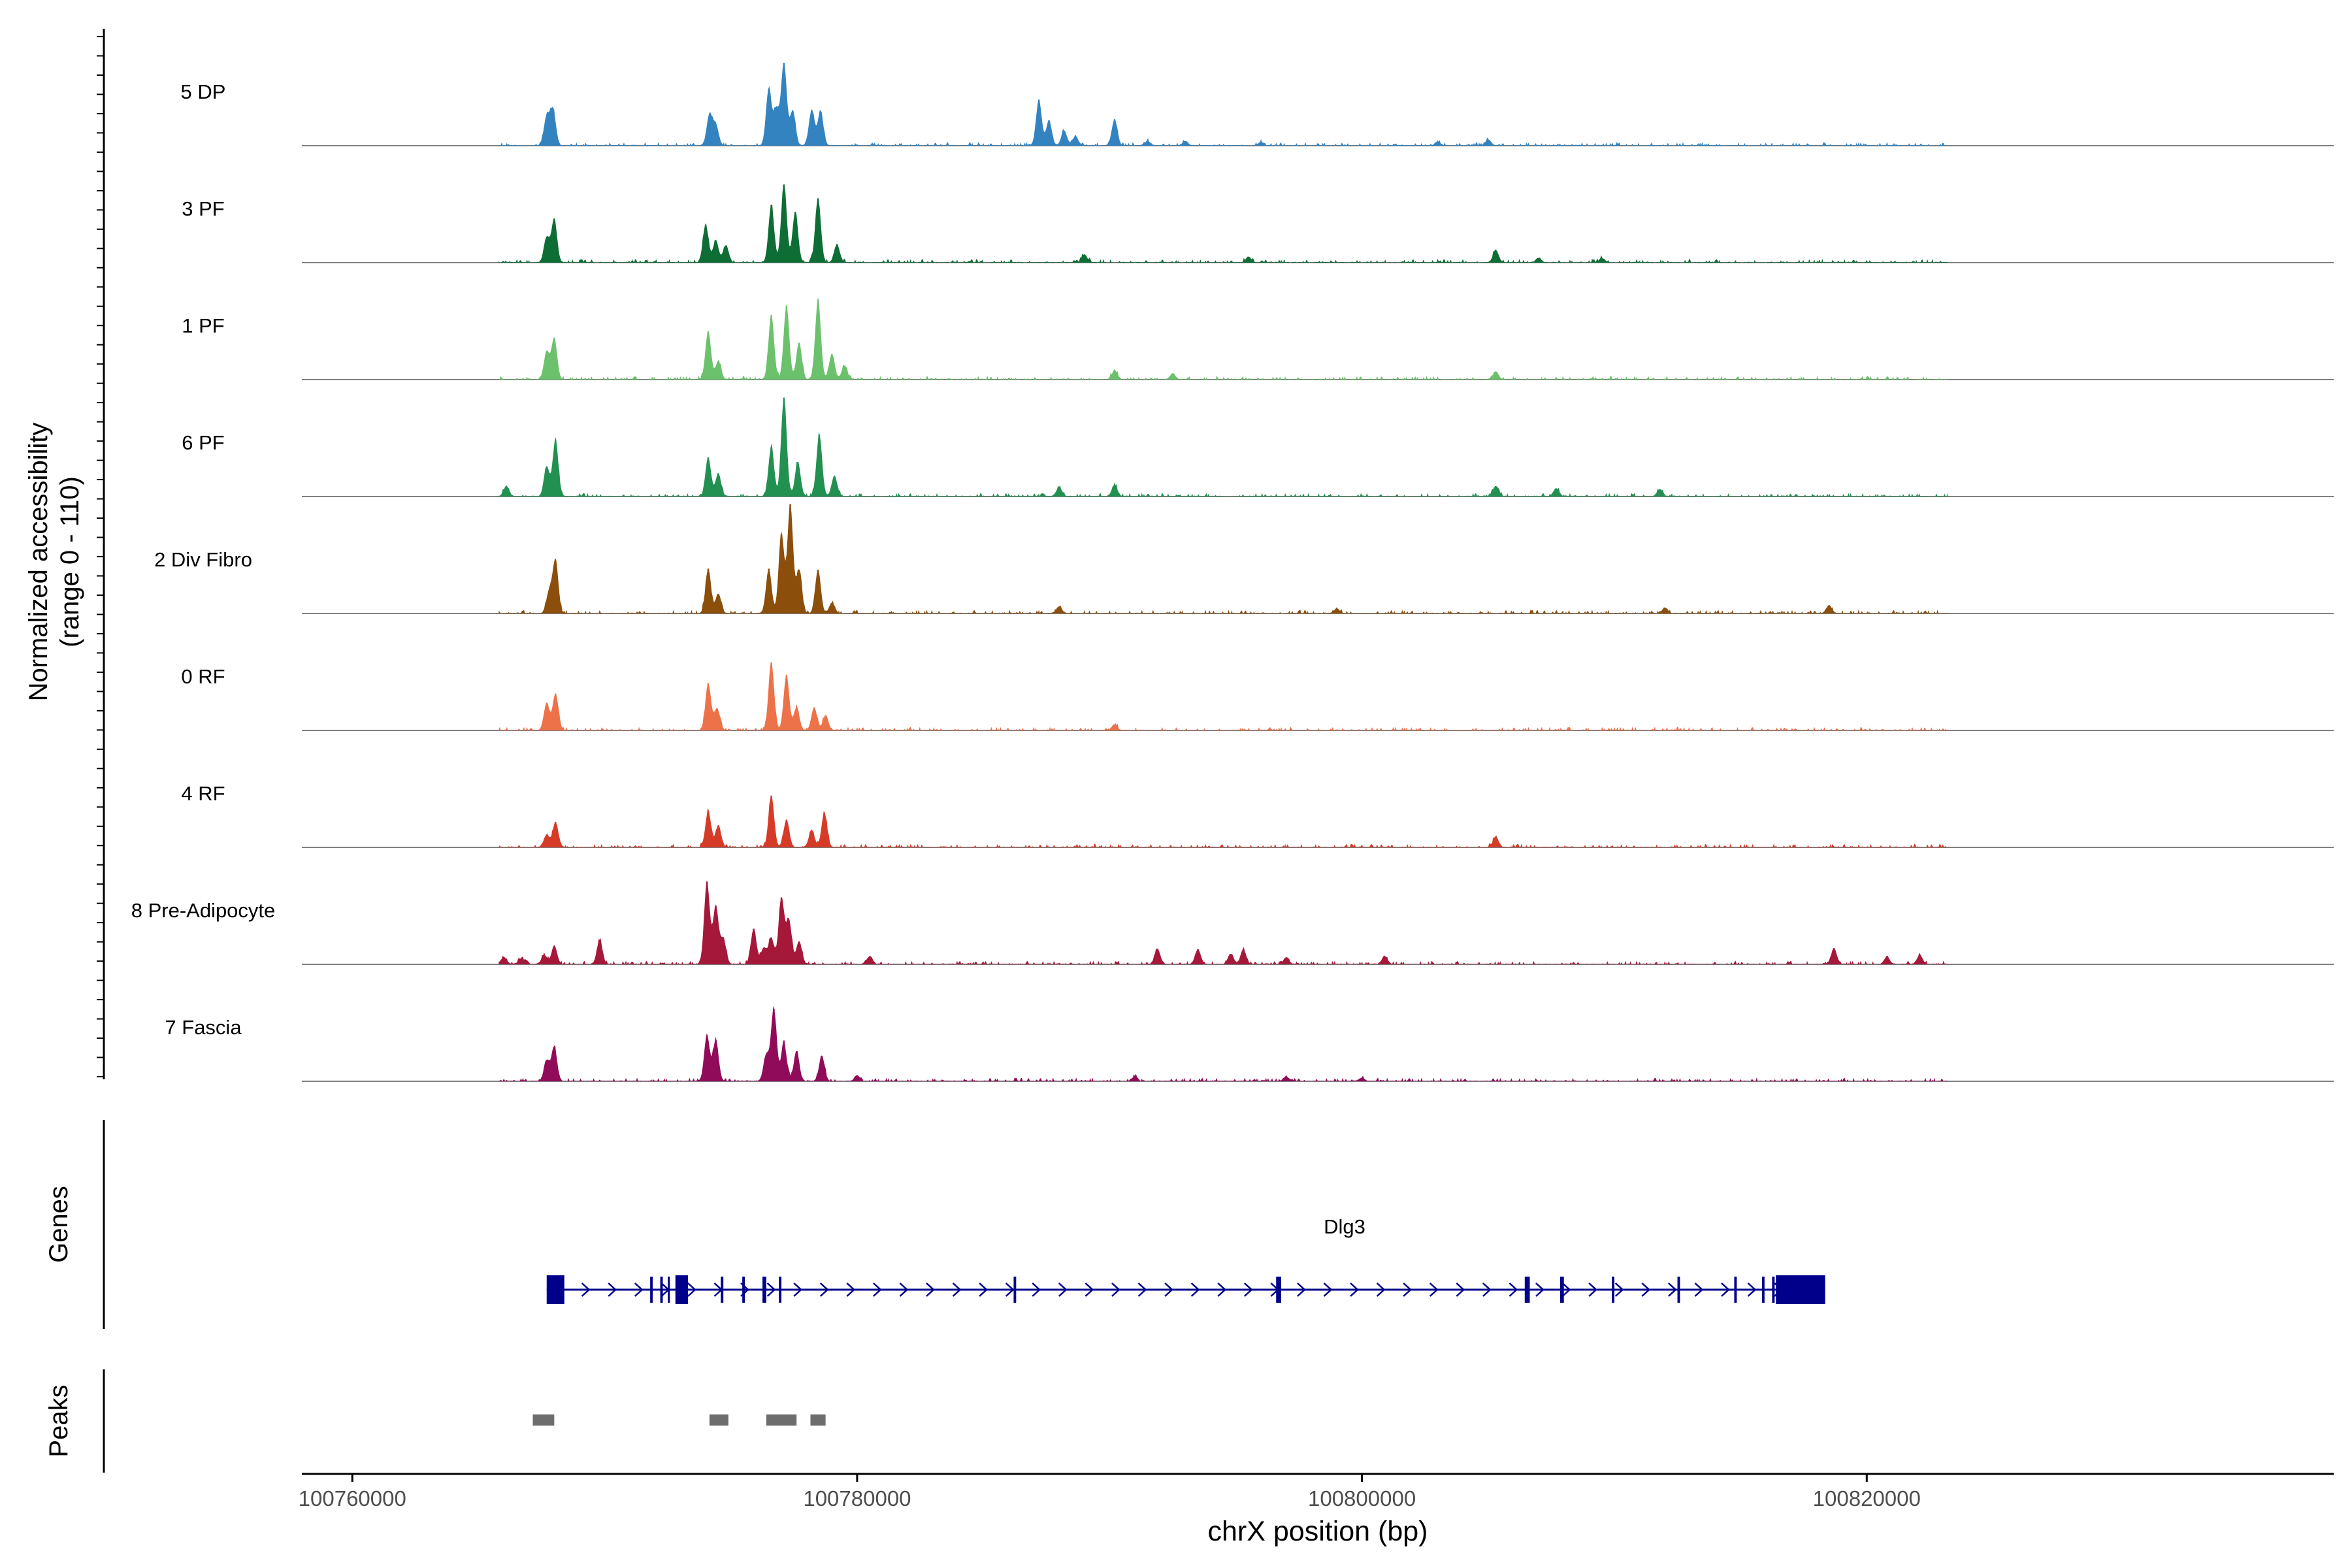  I want to click on track-label: 8 Pre-Adipocyte, so click(203, 910).